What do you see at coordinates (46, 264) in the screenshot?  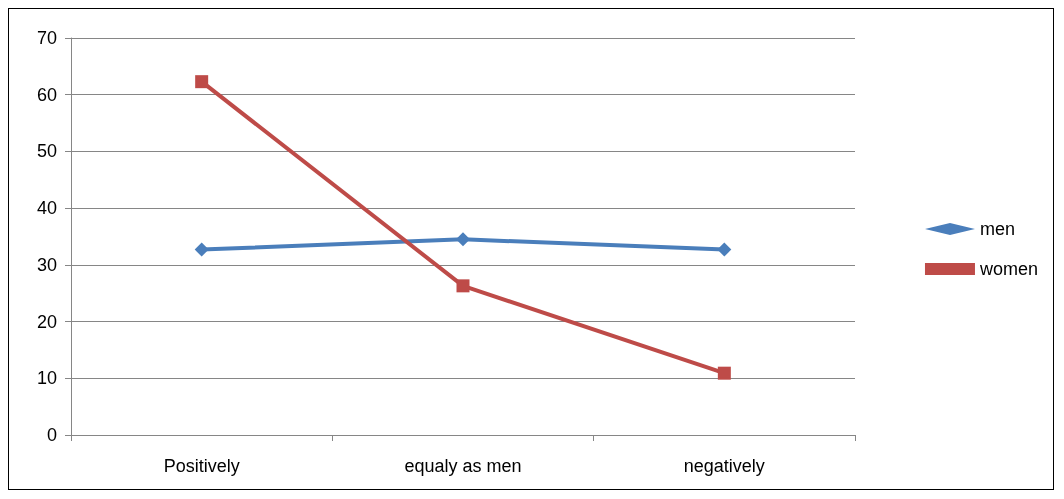 I see `y-tick-label: 30` at bounding box center [46, 264].